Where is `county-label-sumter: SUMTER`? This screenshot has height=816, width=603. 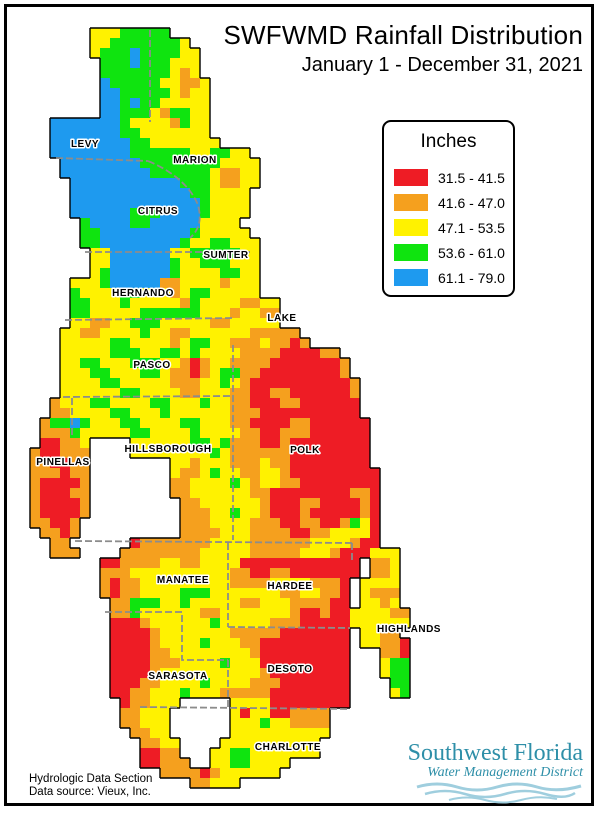 county-label-sumter: SUMTER is located at coordinates (226, 255).